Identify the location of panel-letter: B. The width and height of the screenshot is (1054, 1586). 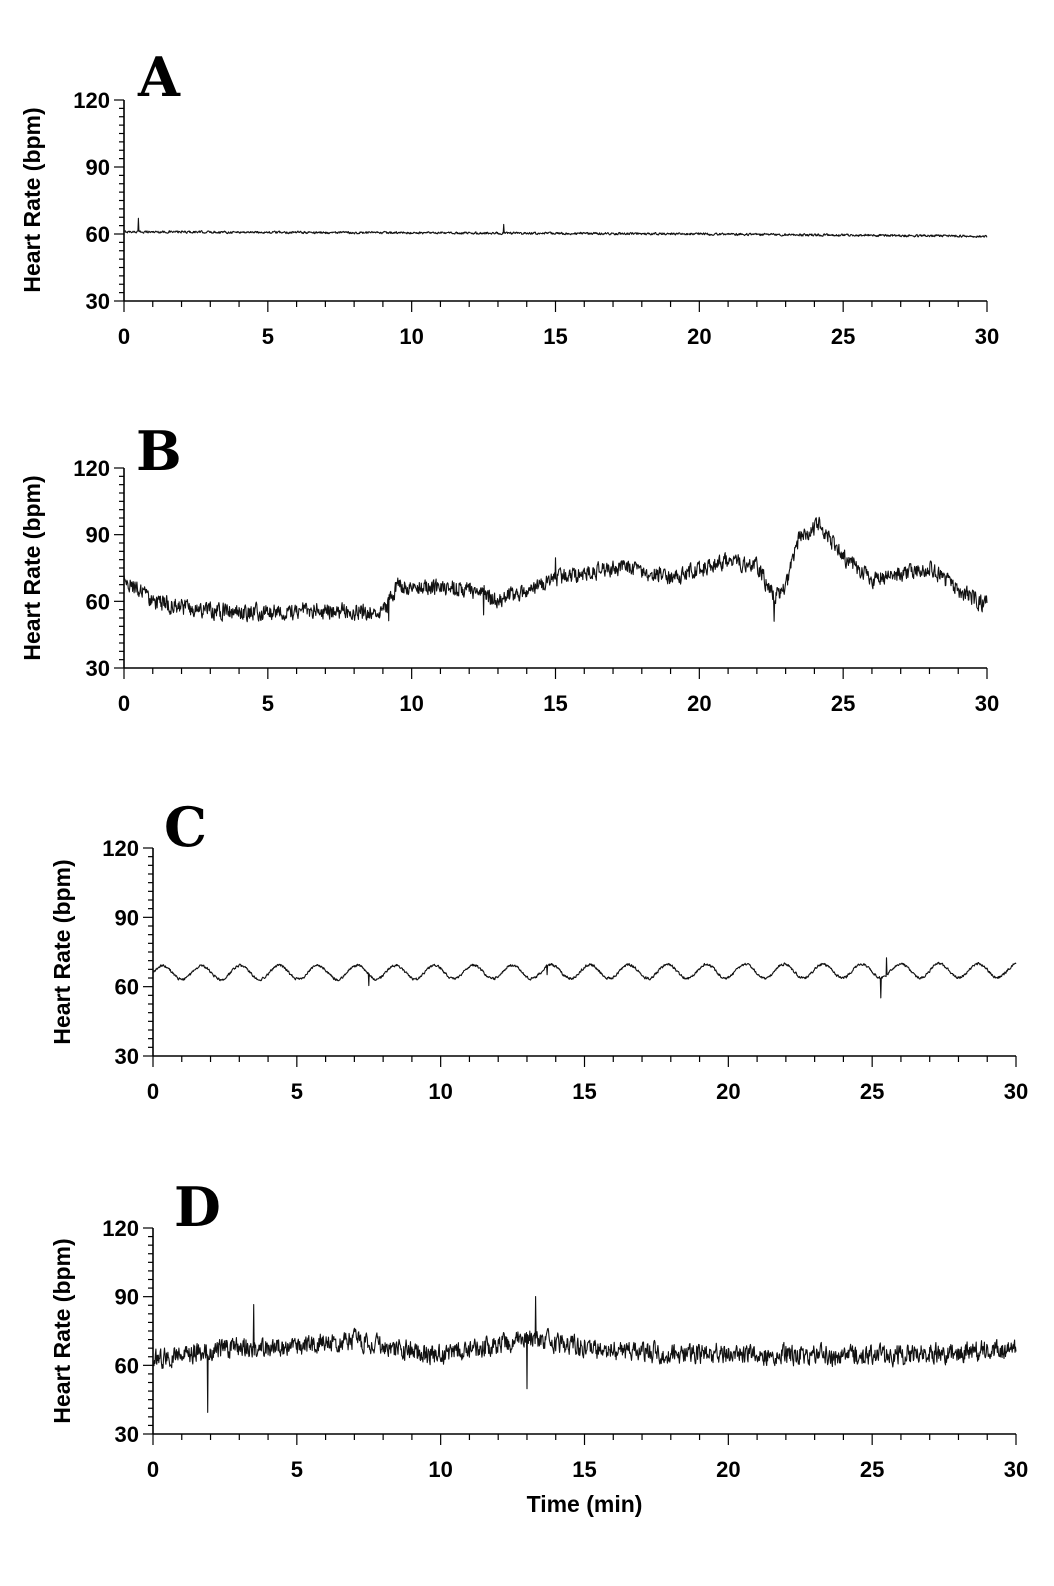
(159, 451).